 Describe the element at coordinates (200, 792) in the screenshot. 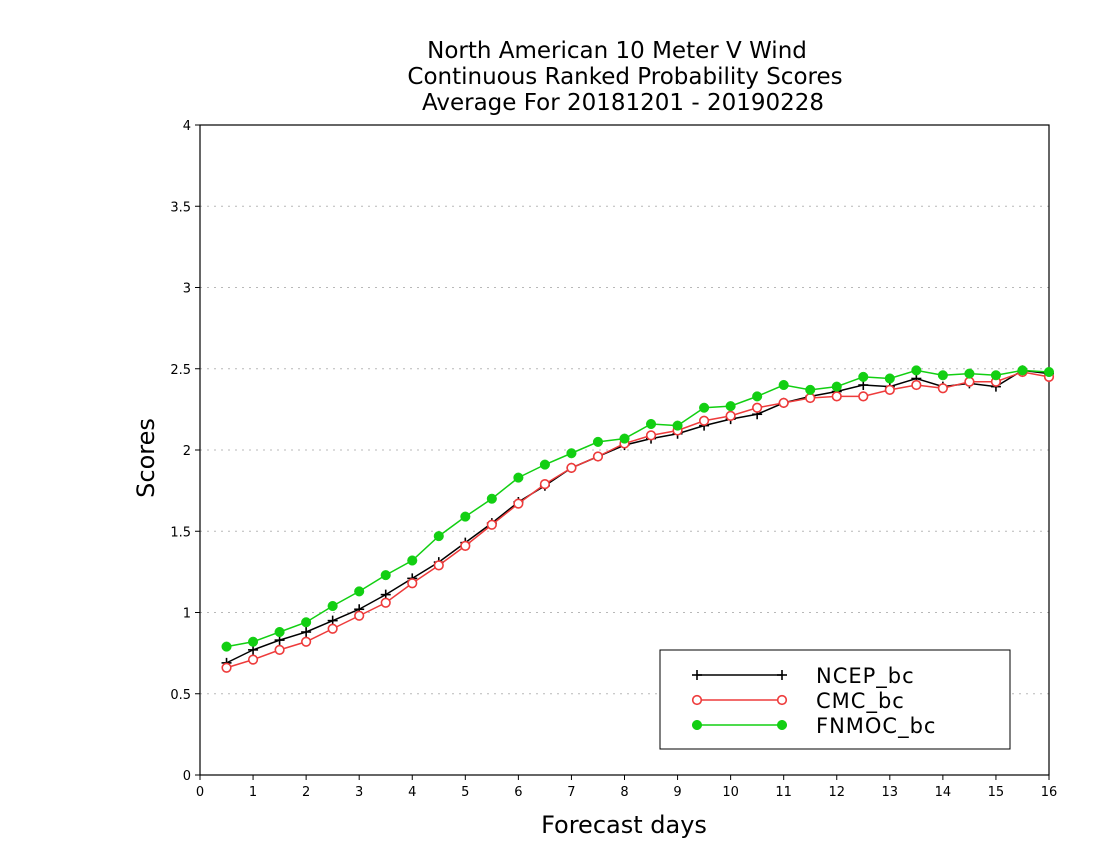

I see `x-tick-label: 0` at that location.